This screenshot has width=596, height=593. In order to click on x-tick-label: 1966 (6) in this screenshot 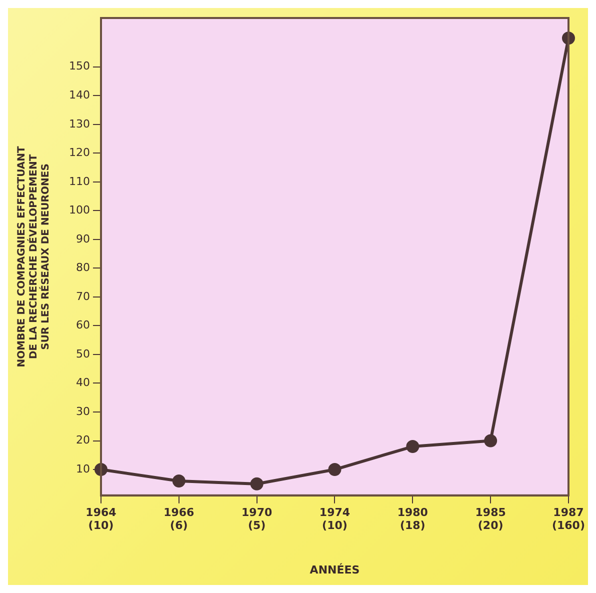, I will do `click(179, 519)`.